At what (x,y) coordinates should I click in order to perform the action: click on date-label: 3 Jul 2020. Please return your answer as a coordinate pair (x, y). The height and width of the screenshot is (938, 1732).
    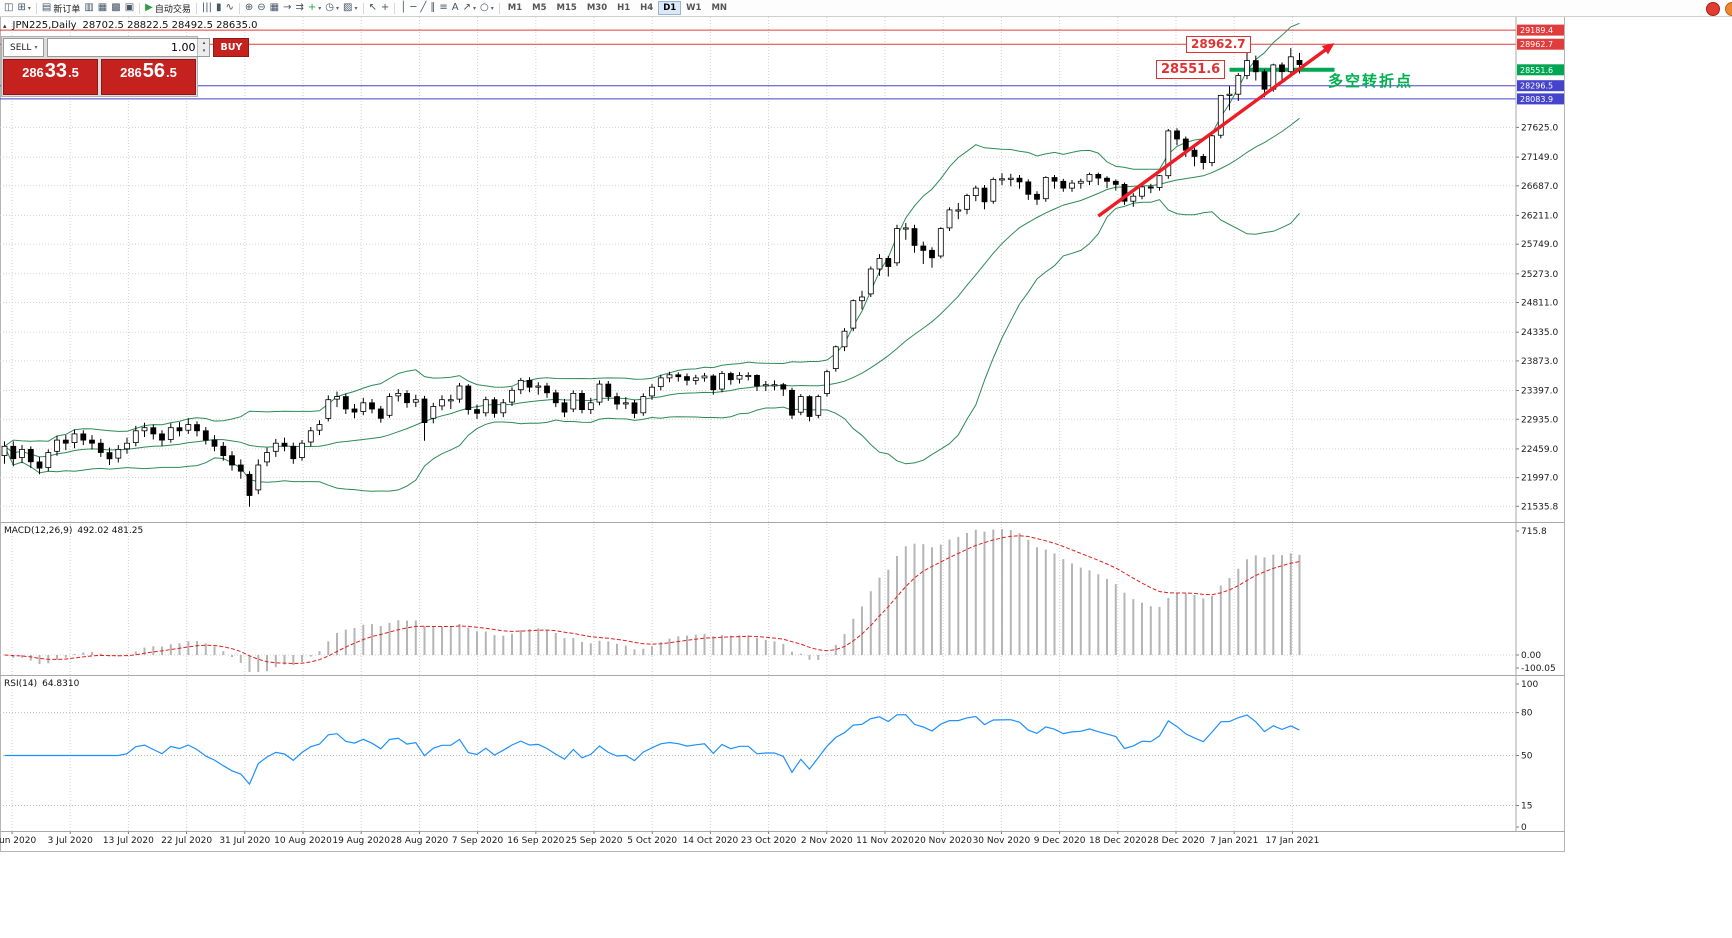
    Looking at the image, I should click on (70, 841).